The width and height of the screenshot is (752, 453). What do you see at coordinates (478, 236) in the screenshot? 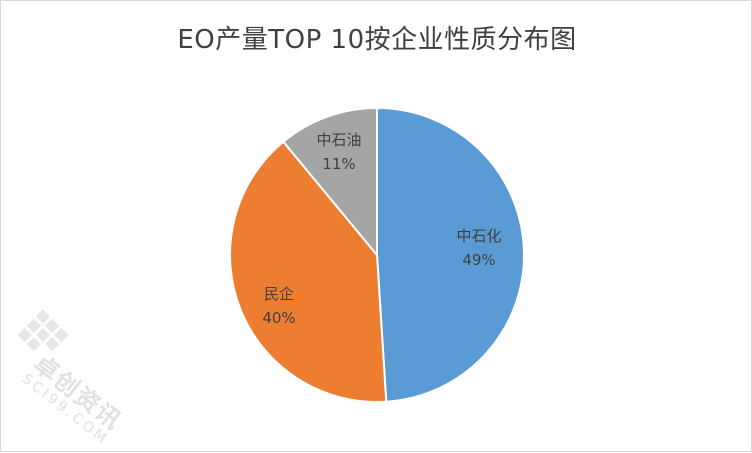
I see `slice-category-label: 中石化` at bounding box center [478, 236].